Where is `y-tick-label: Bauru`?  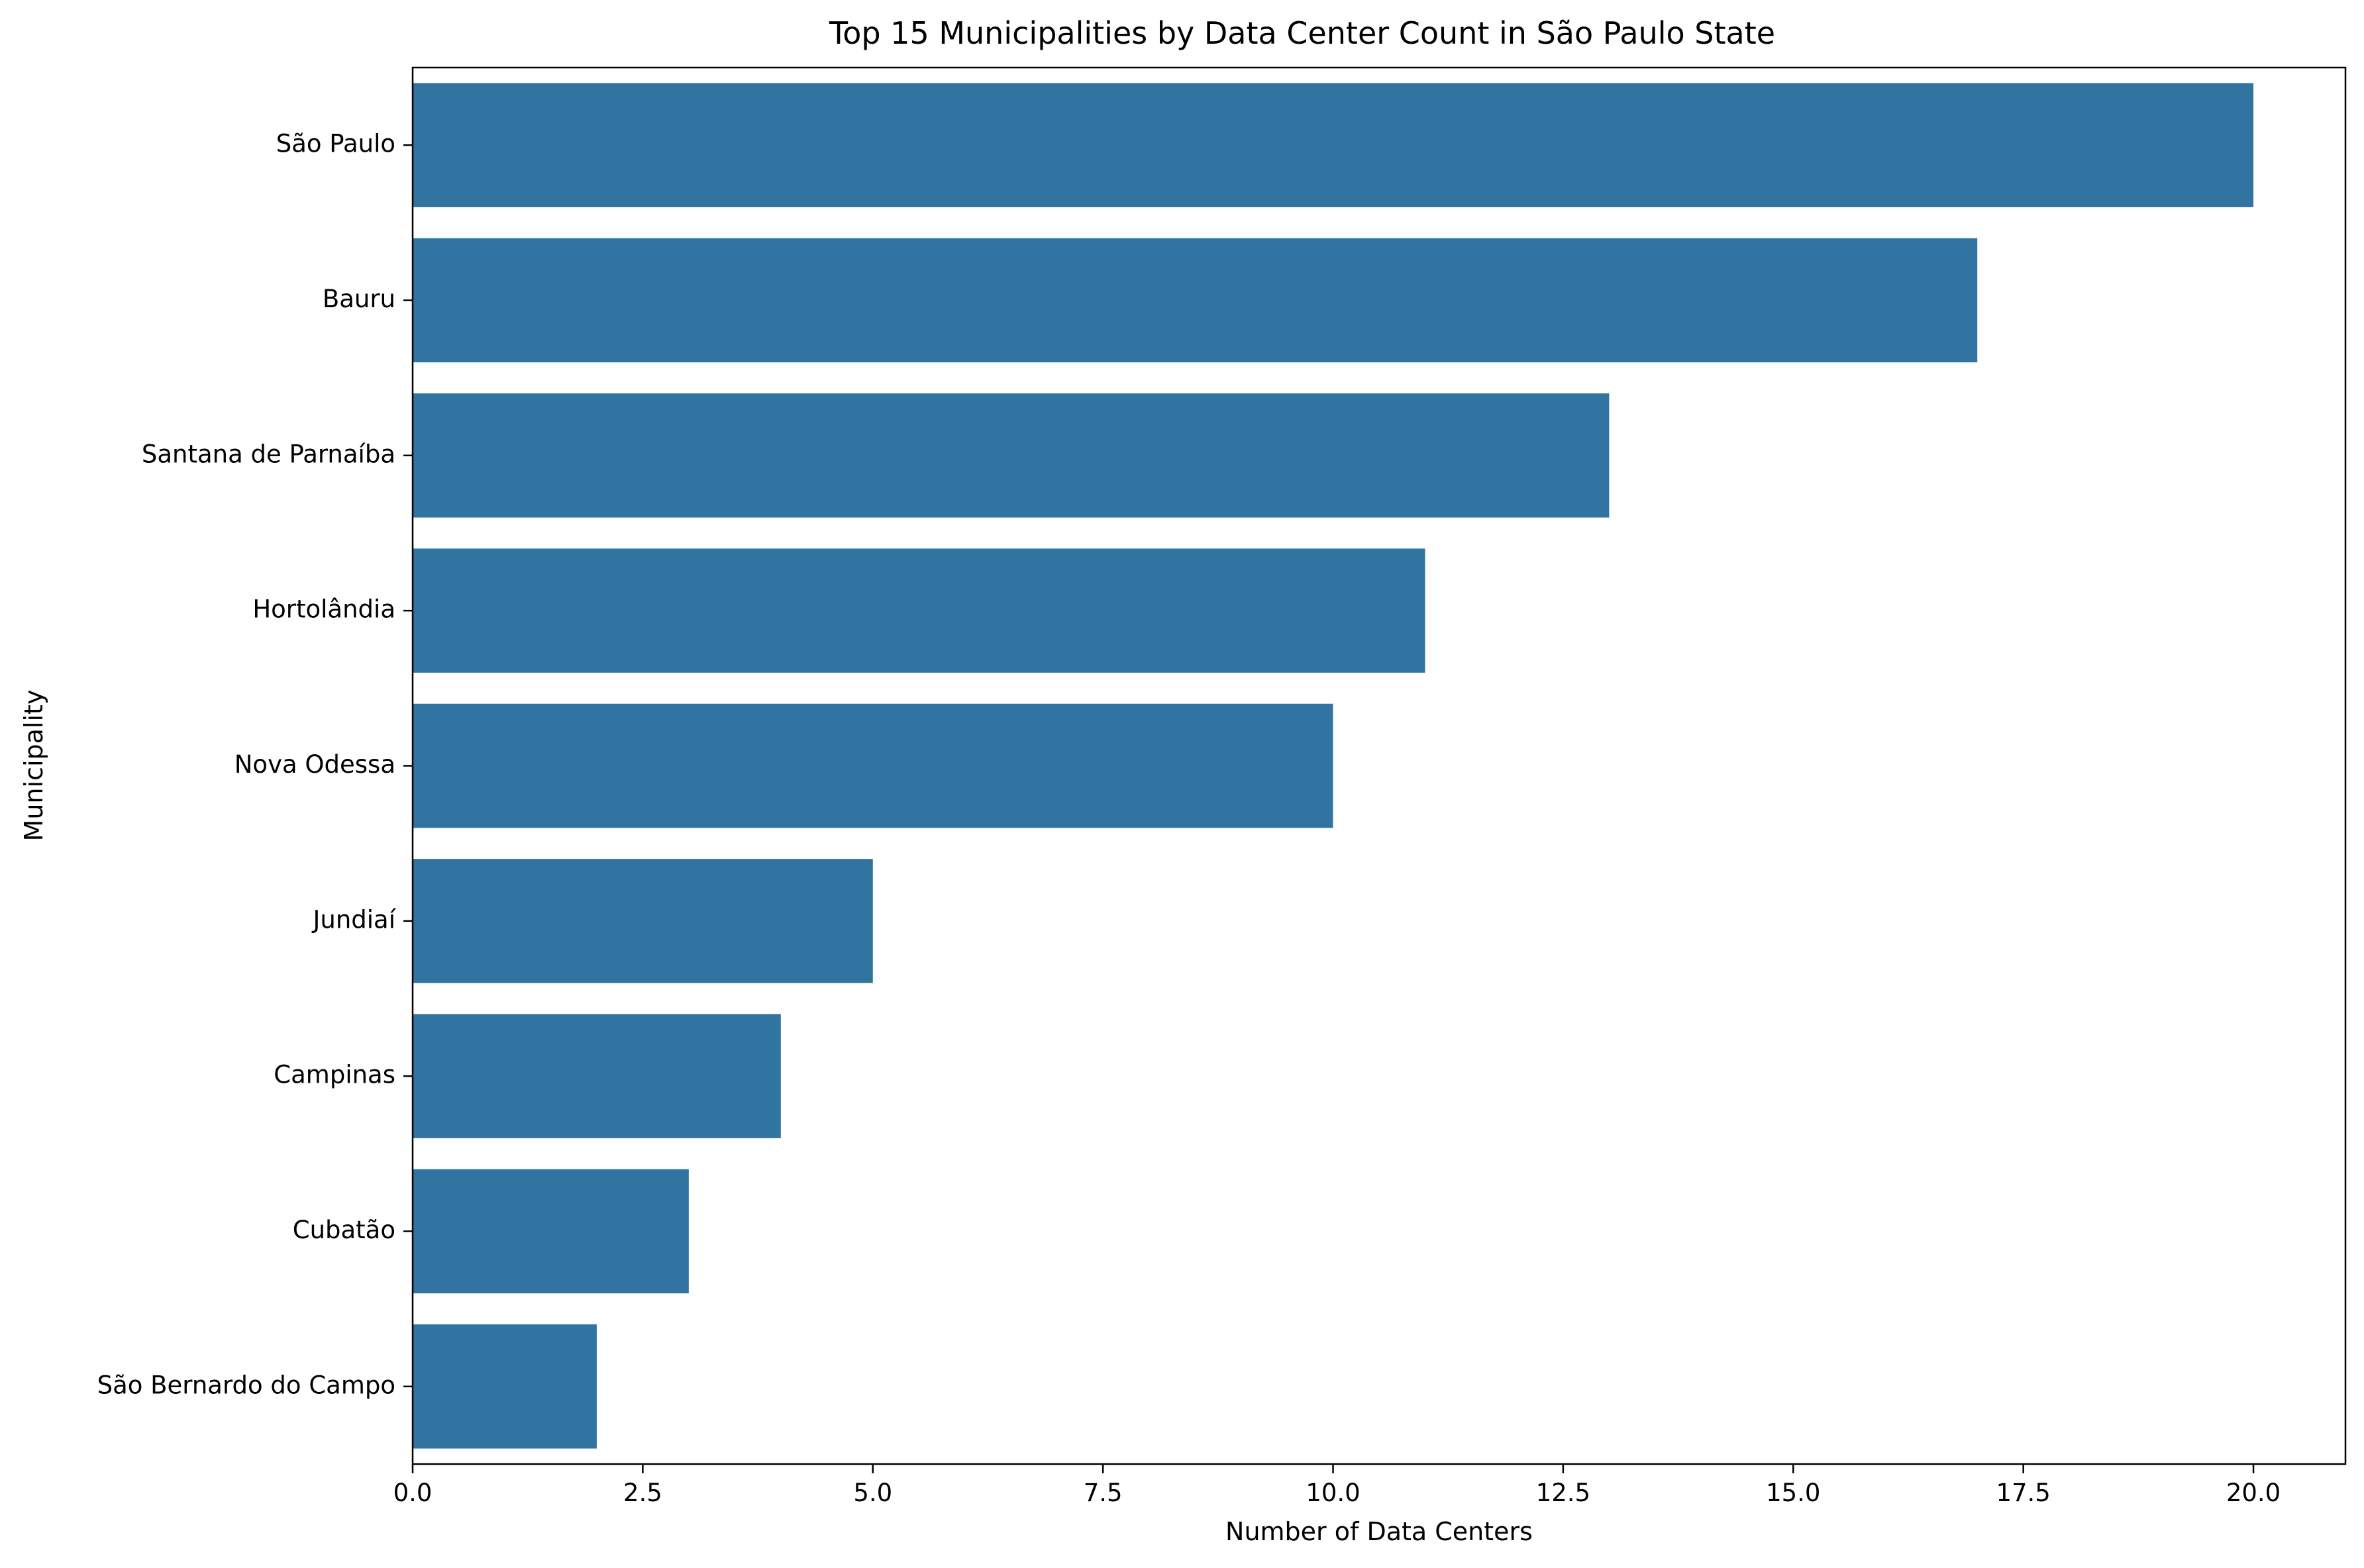
y-tick-label: Bauru is located at coordinates (359, 299).